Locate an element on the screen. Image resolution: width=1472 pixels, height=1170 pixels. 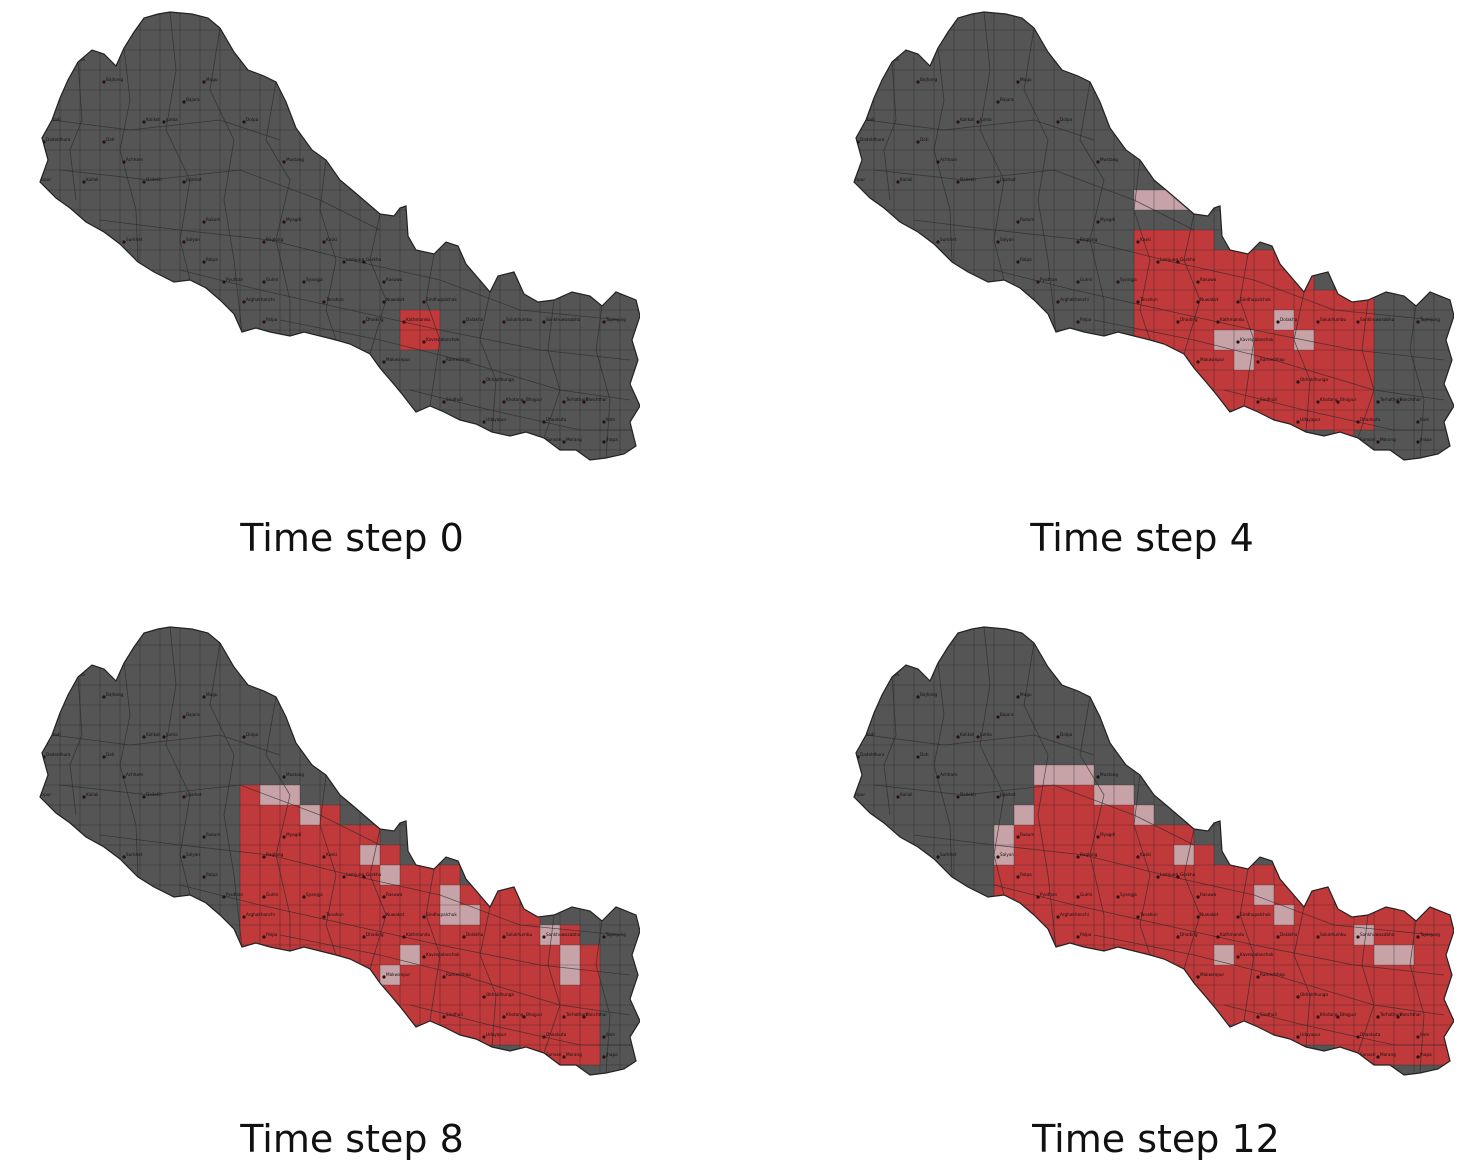
district-label: Kathmandu is located at coordinates (418, 319).